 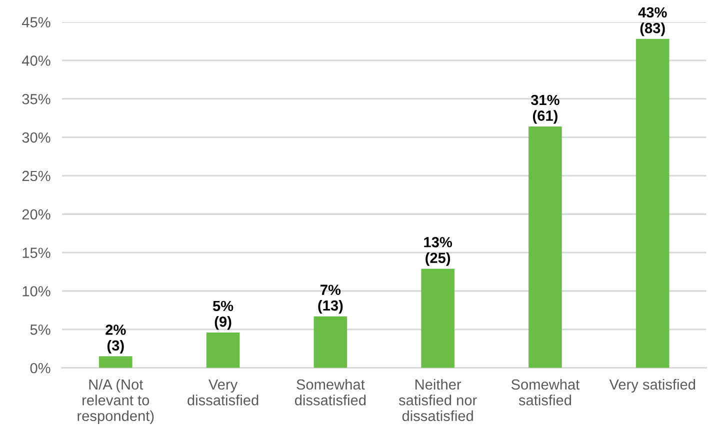 What do you see at coordinates (36, 291) in the screenshot?
I see `y-tick-label: 10%` at bounding box center [36, 291].